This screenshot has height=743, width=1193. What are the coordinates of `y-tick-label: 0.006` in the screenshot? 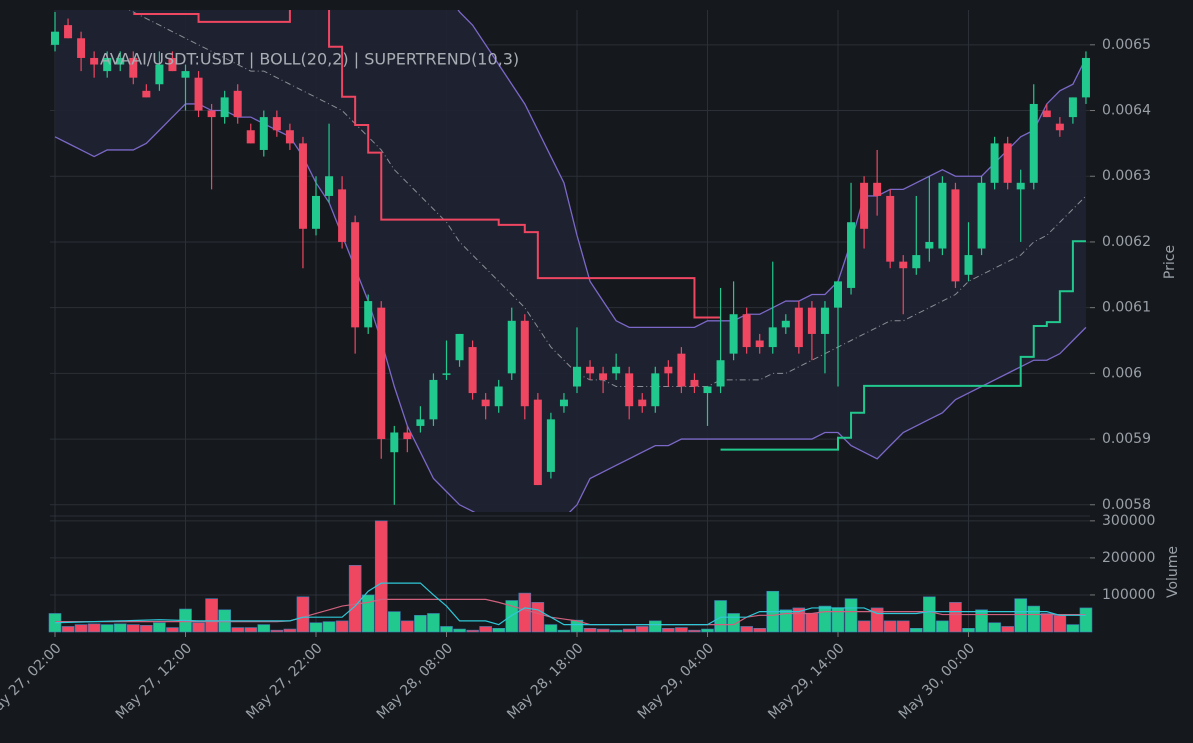 It's located at (1122, 373).